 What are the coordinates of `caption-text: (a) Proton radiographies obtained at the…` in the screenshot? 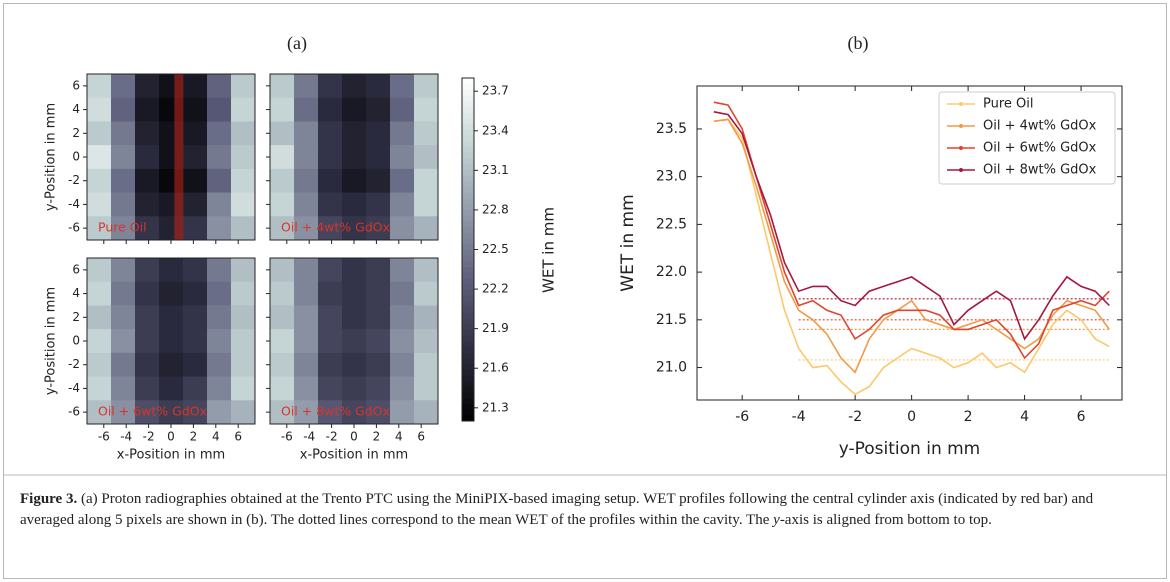 It's located at (557, 509).